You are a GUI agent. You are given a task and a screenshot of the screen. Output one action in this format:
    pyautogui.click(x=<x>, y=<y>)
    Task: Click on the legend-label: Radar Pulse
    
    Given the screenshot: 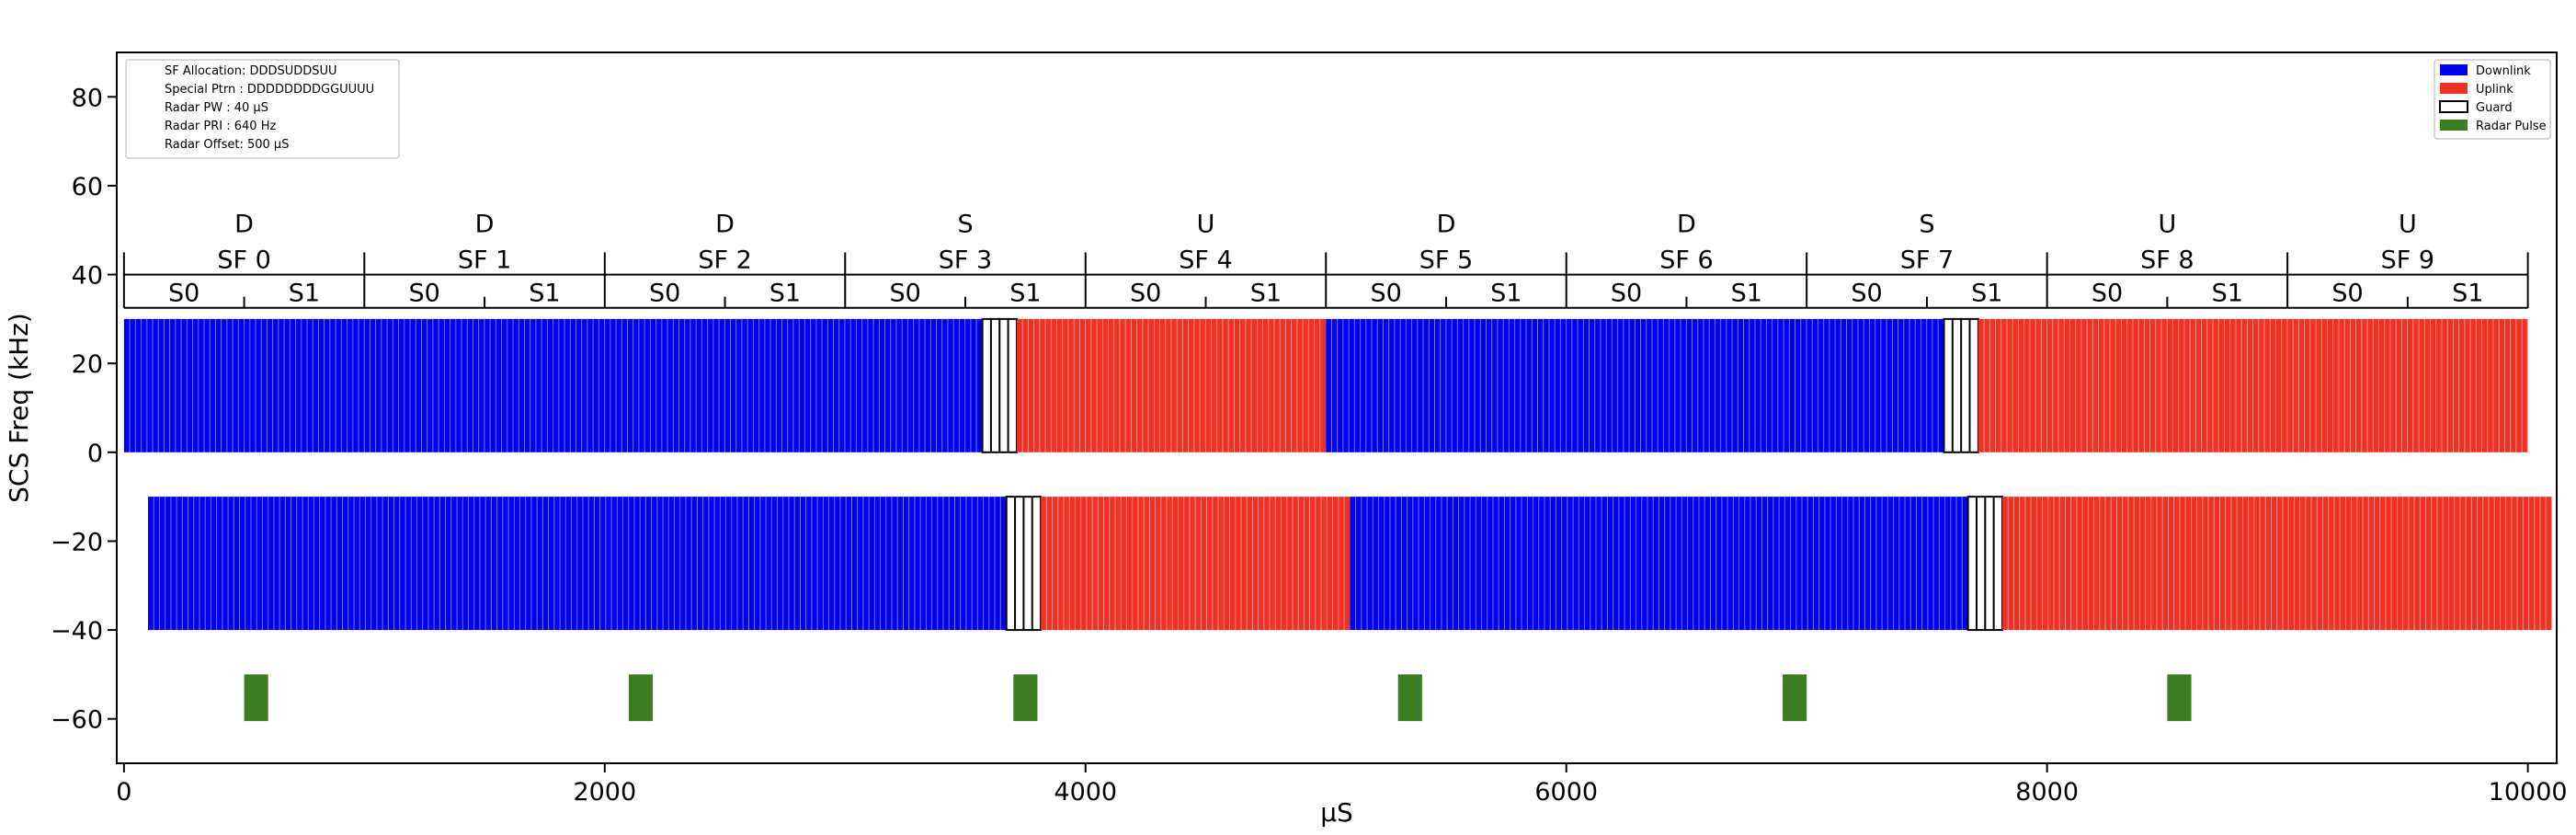 What is the action you would take?
    pyautogui.click(x=2511, y=126)
    